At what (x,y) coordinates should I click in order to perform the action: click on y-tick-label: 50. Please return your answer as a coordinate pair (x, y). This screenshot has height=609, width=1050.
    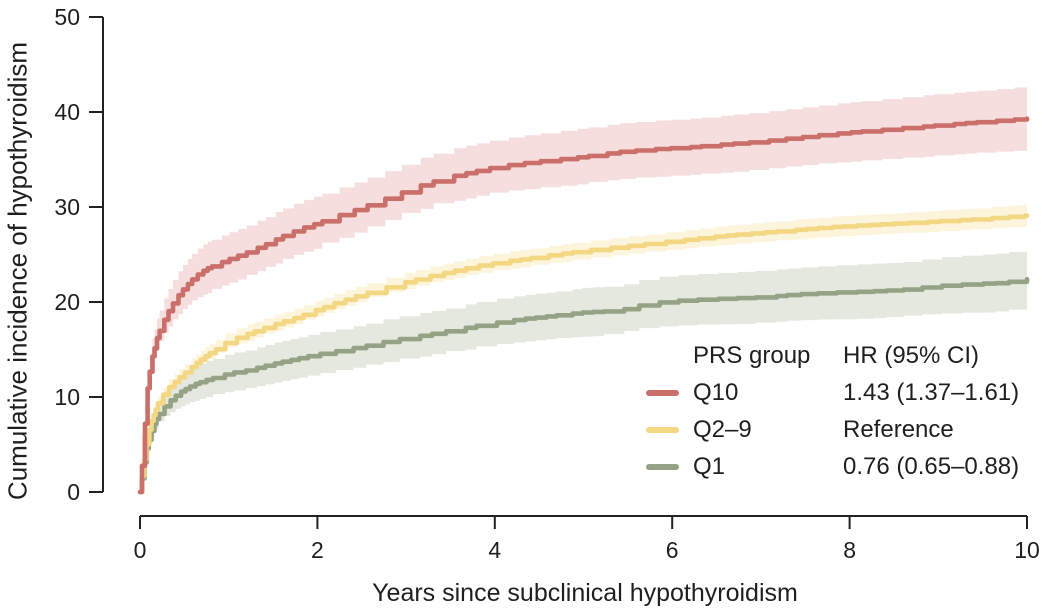
    Looking at the image, I should click on (67, 17).